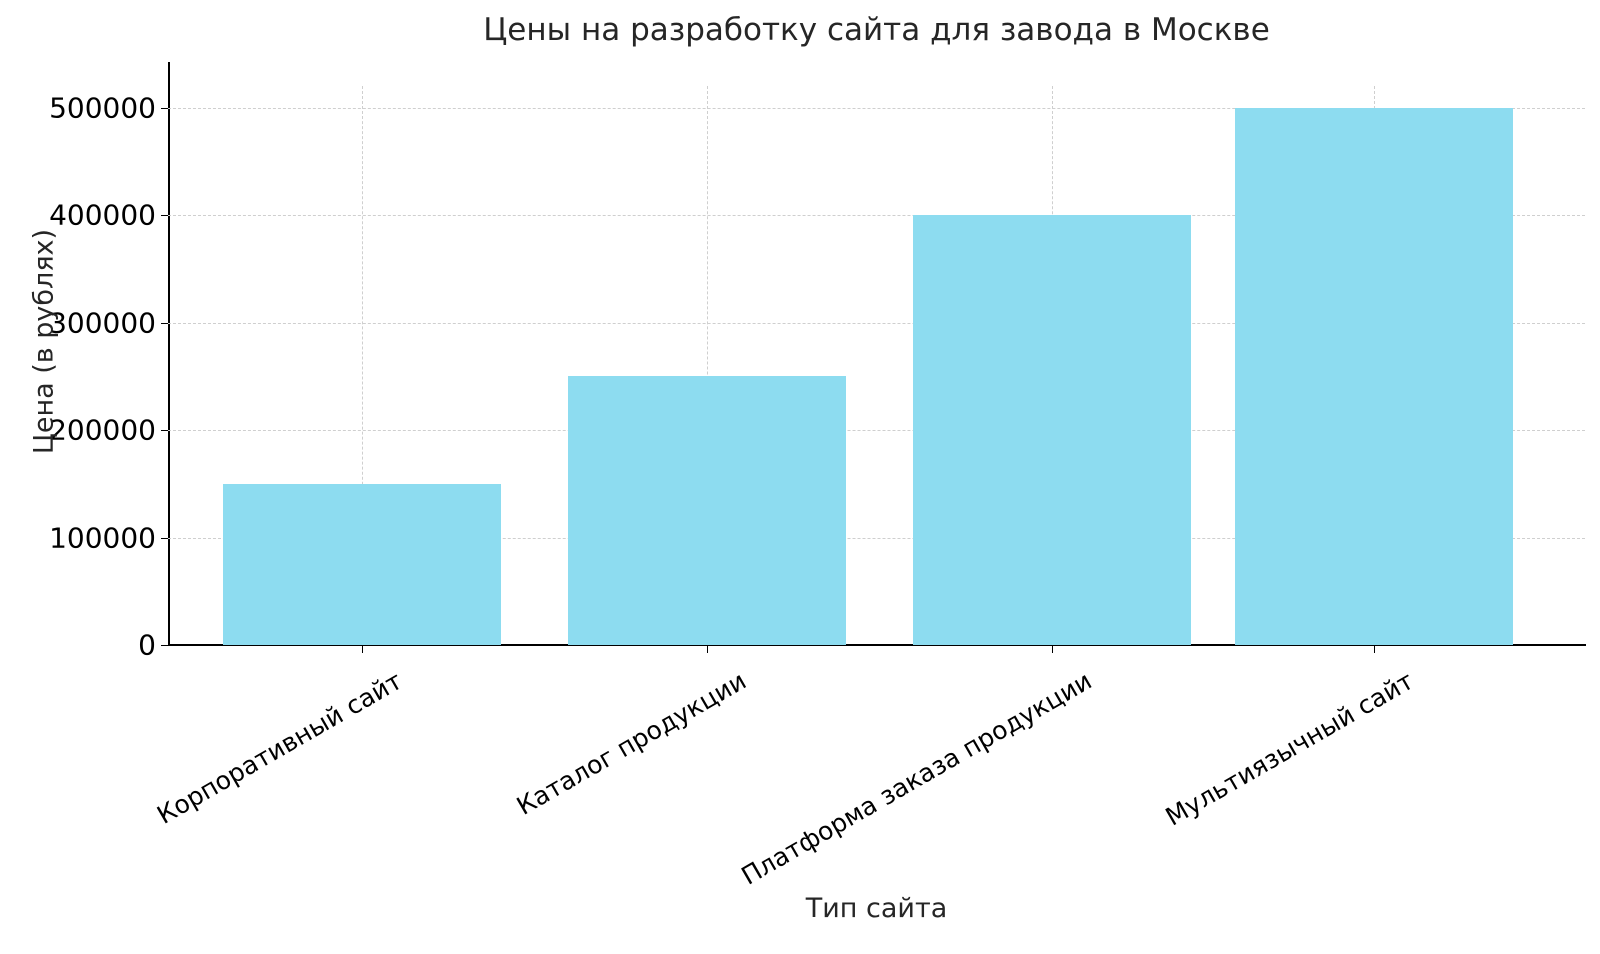 The width and height of the screenshot is (1600, 954). Describe the element at coordinates (877, 645) in the screenshot. I see `x-axis-spine` at that location.